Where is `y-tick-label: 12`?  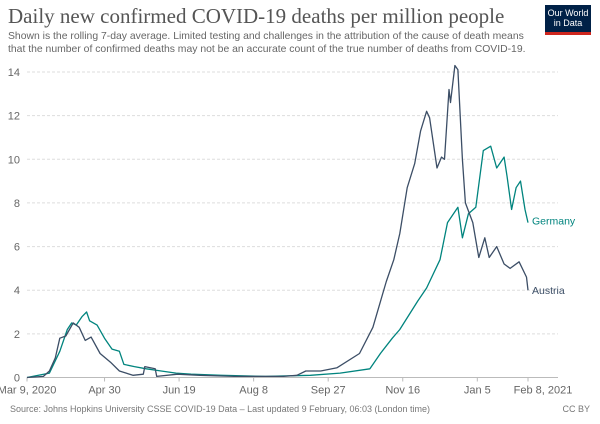 y-tick-label: 12 is located at coordinates (14, 117).